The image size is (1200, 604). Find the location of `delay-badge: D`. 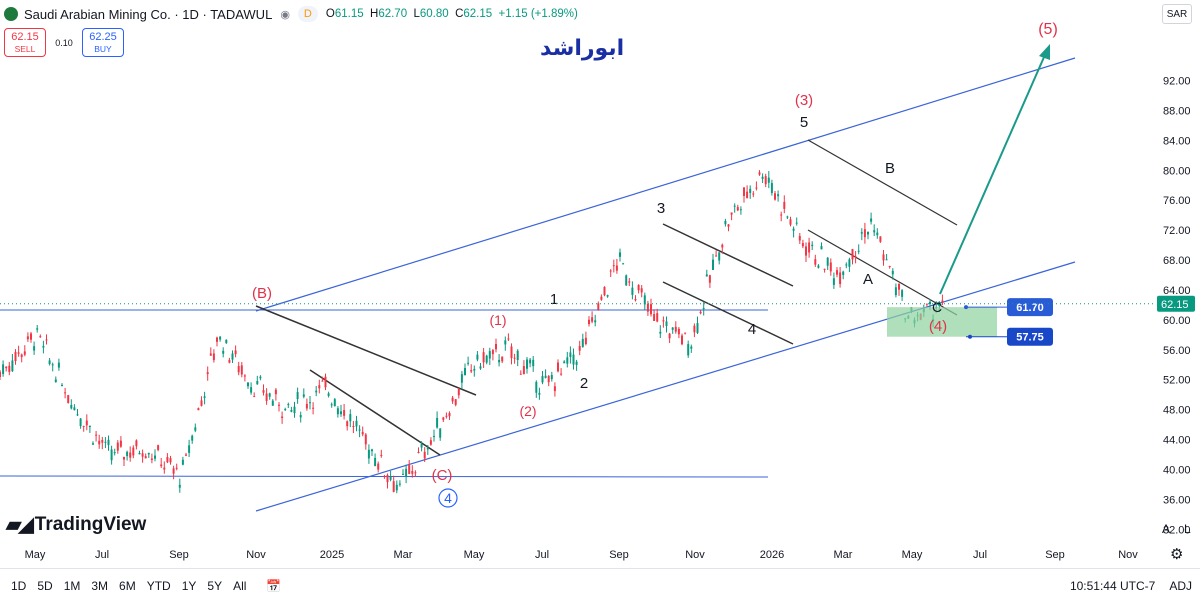

delay-badge: D is located at coordinates (307, 14).